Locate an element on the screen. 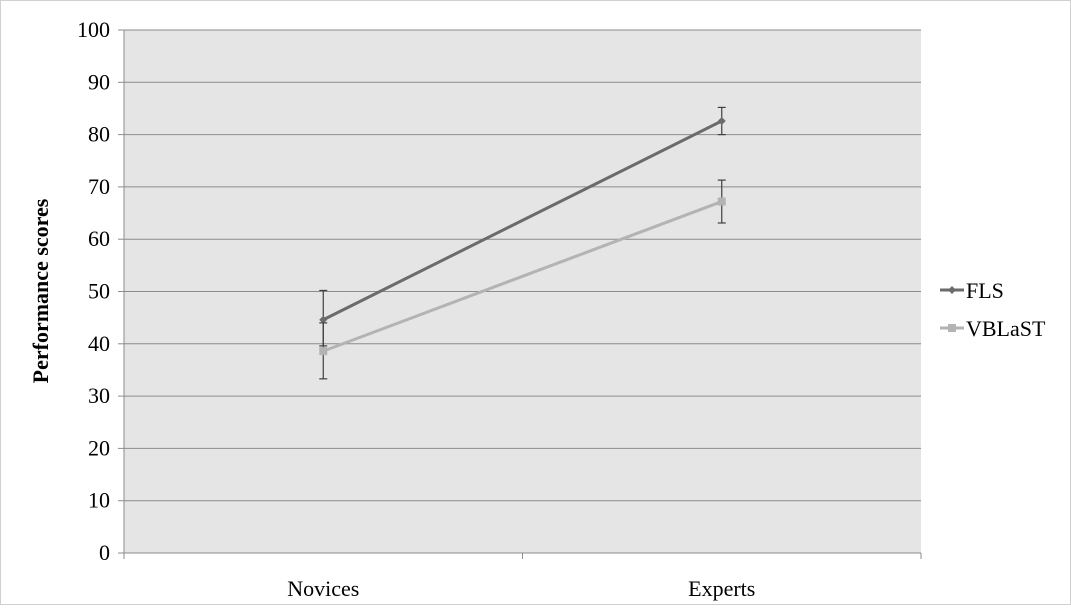 The width and height of the screenshot is (1071, 610). legend: FLS VBLaST is located at coordinates (993, 309).